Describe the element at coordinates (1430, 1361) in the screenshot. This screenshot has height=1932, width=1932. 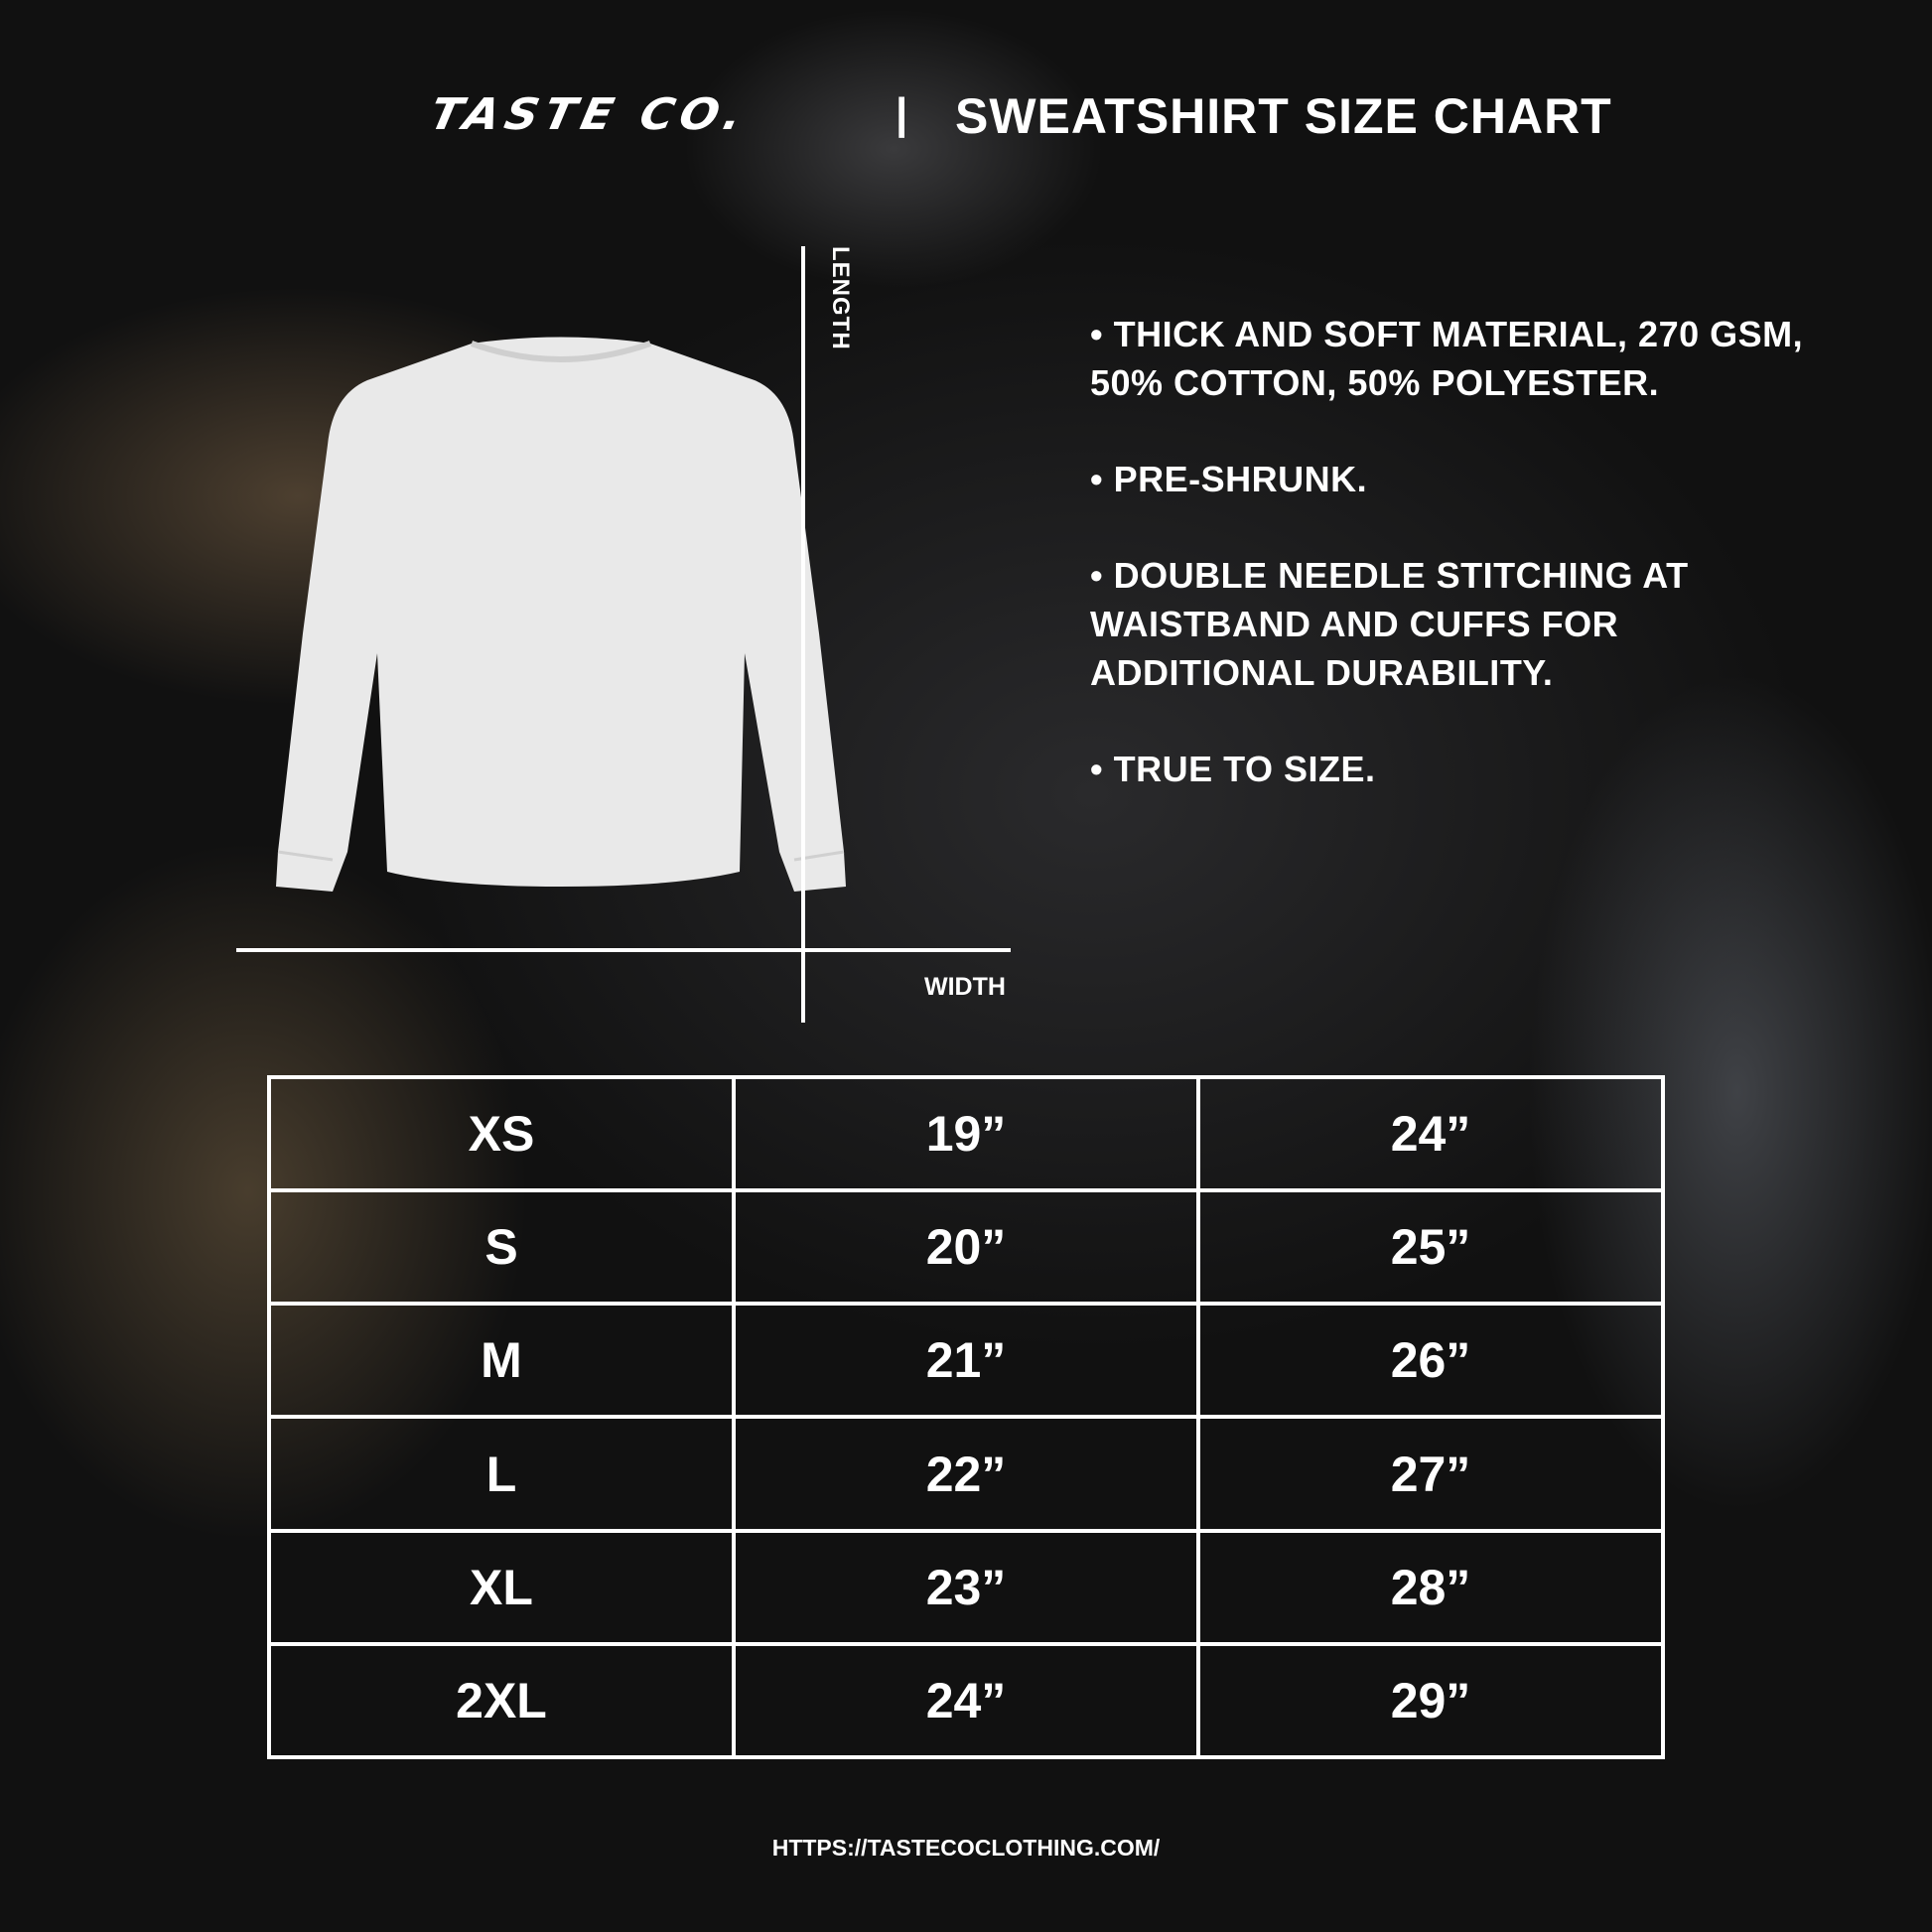
I see `length-cell: 26”` at that location.